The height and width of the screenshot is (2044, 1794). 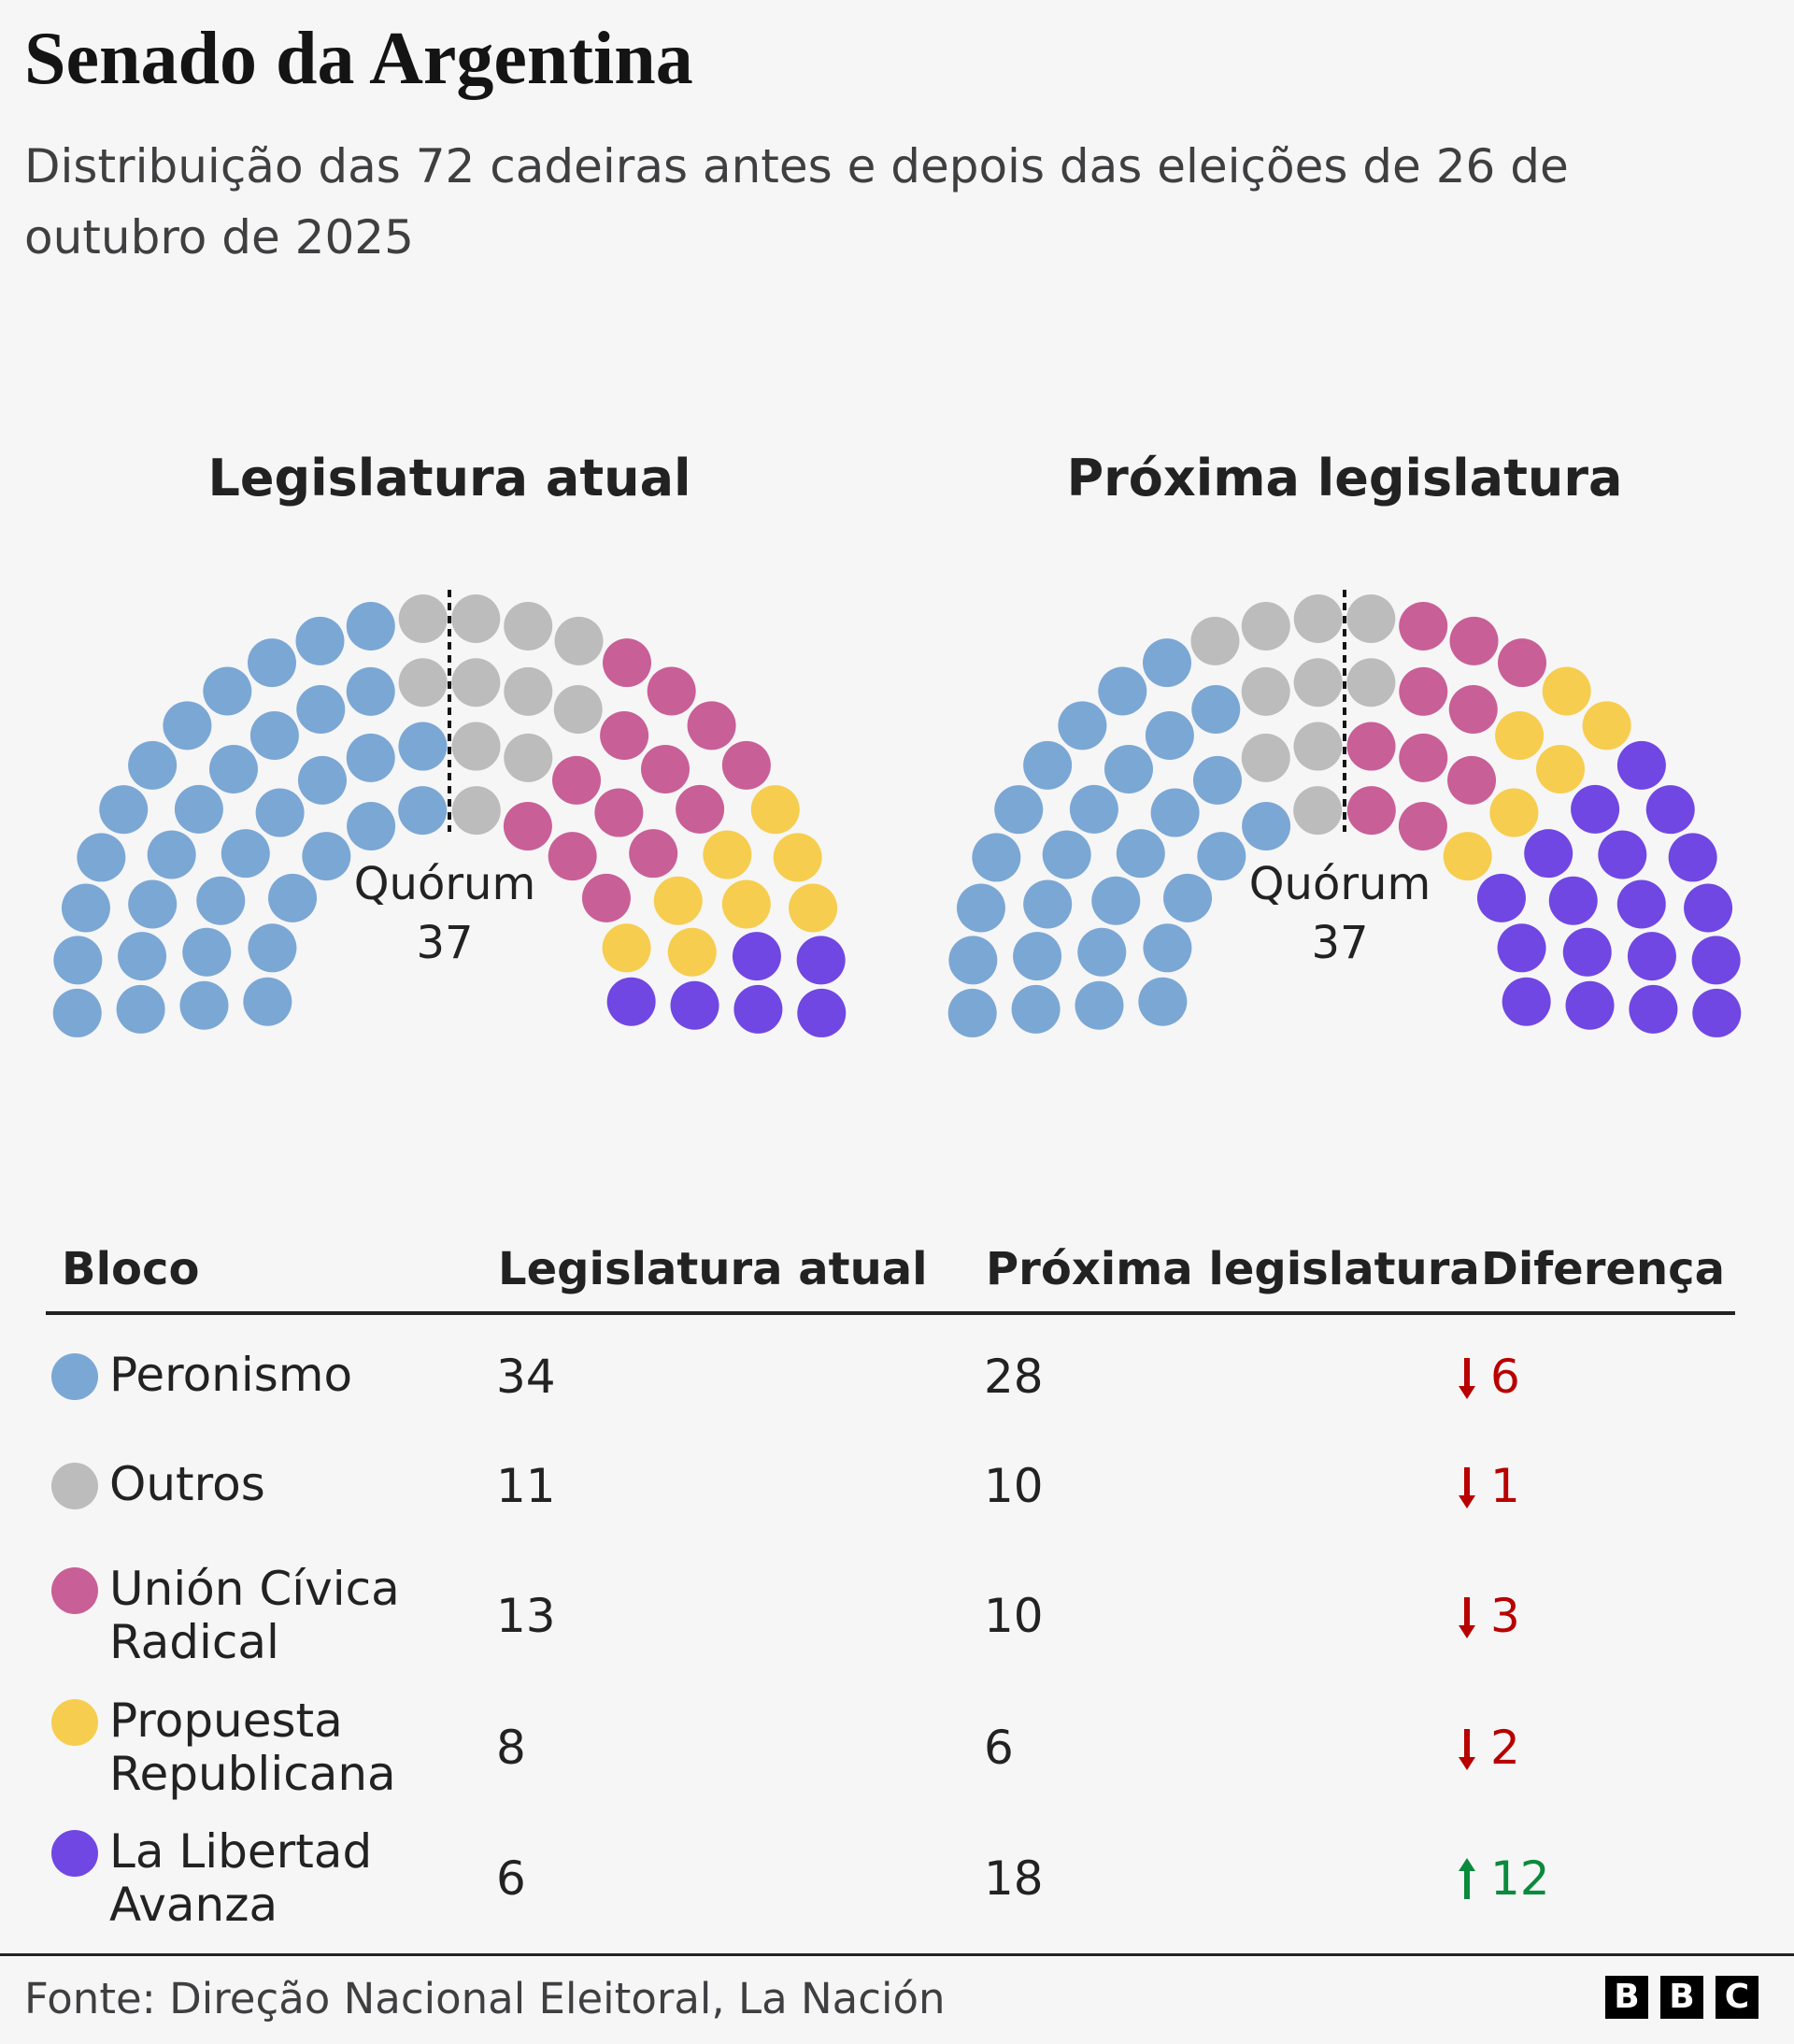 I want to click on current-seats: 6, so click(x=511, y=1878).